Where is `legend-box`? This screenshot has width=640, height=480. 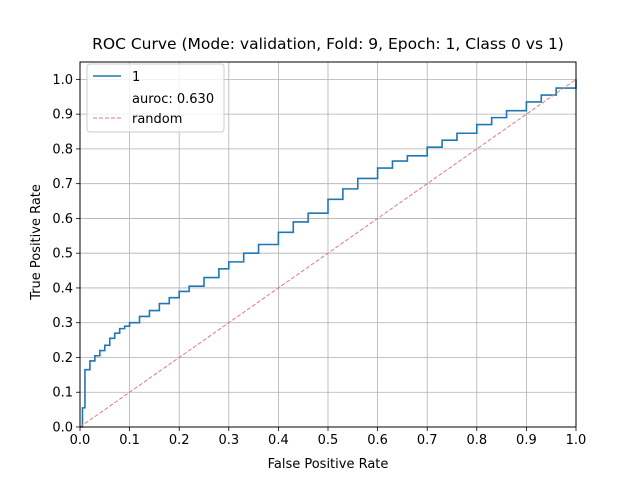 legend-box is located at coordinates (155, 98).